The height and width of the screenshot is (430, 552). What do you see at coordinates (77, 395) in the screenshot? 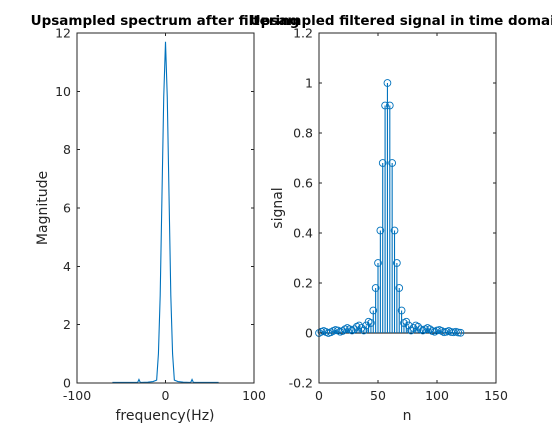
I see `spectrum-xtick-label: -100` at bounding box center [77, 395].